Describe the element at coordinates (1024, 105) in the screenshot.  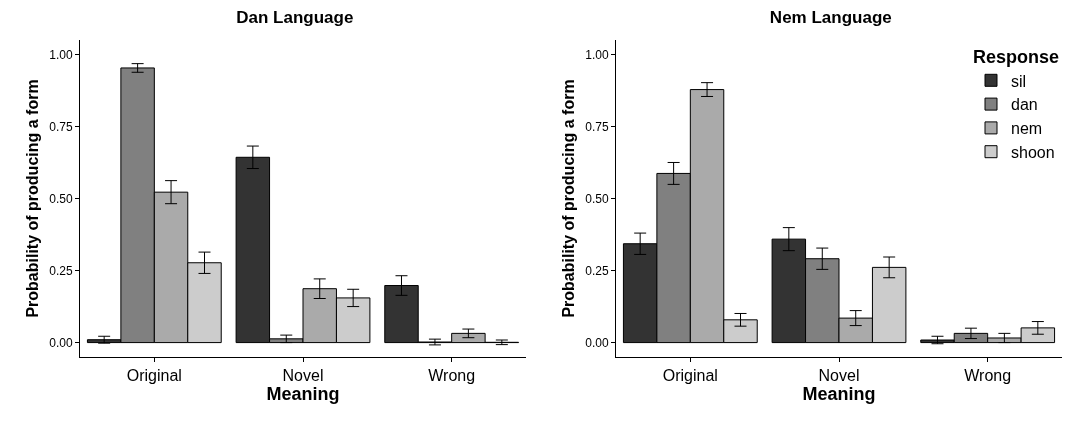
I see `legend-label: dan` at that location.